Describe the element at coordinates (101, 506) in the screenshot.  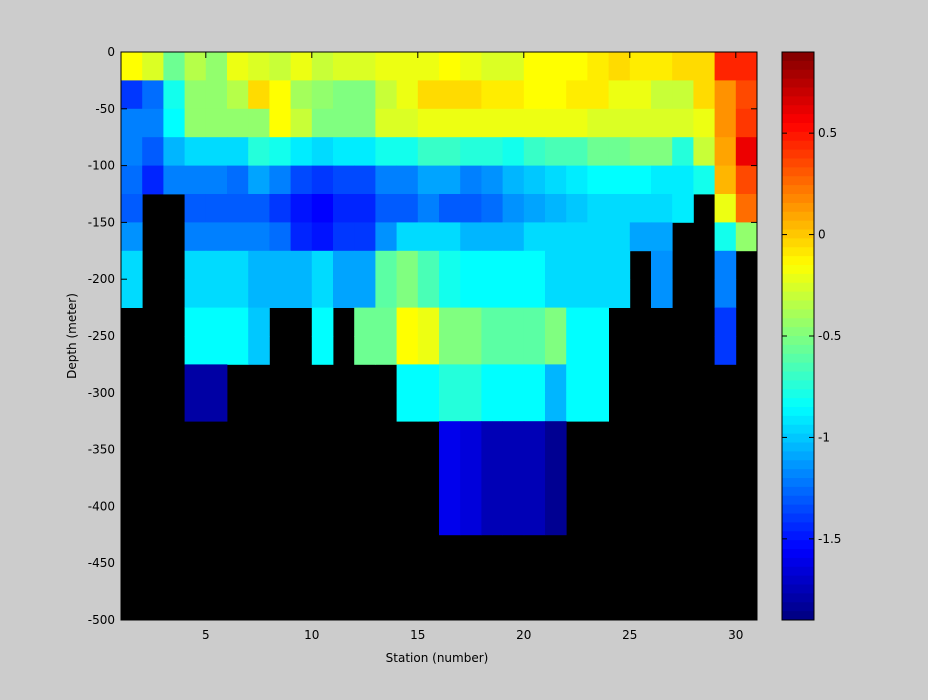
I see `y-tick-label: -400` at that location.